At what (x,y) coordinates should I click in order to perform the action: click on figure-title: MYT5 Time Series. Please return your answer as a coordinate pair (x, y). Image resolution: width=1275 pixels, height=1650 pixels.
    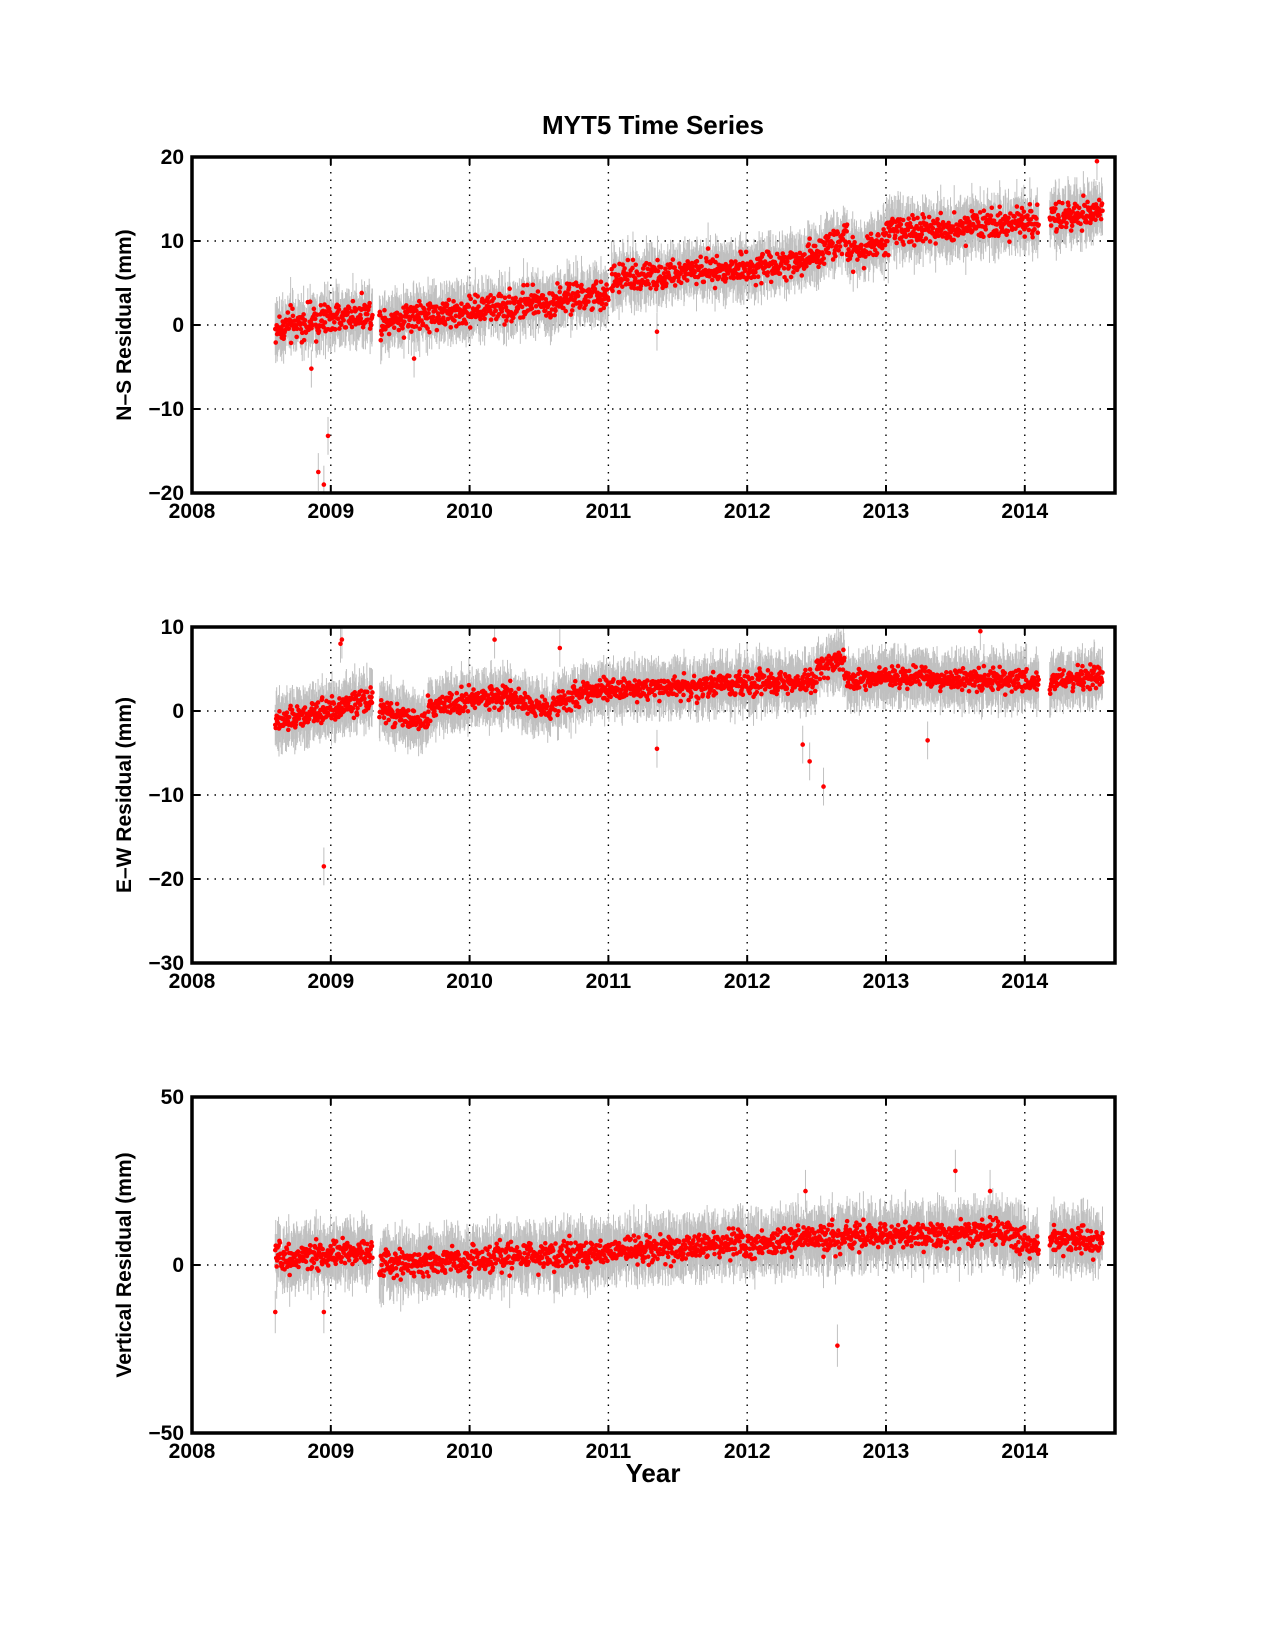
    Looking at the image, I should click on (653, 125).